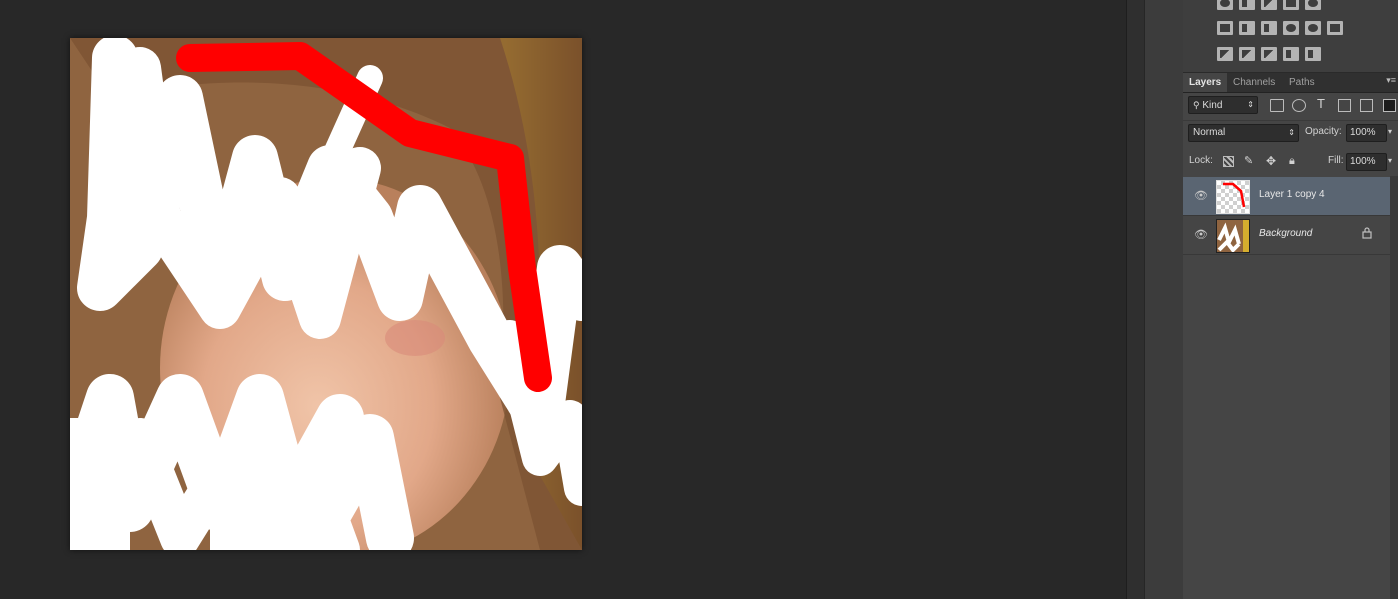 The width and height of the screenshot is (1398, 599). What do you see at coordinates (1335, 28) in the screenshot?
I see `color-lookup-icon` at bounding box center [1335, 28].